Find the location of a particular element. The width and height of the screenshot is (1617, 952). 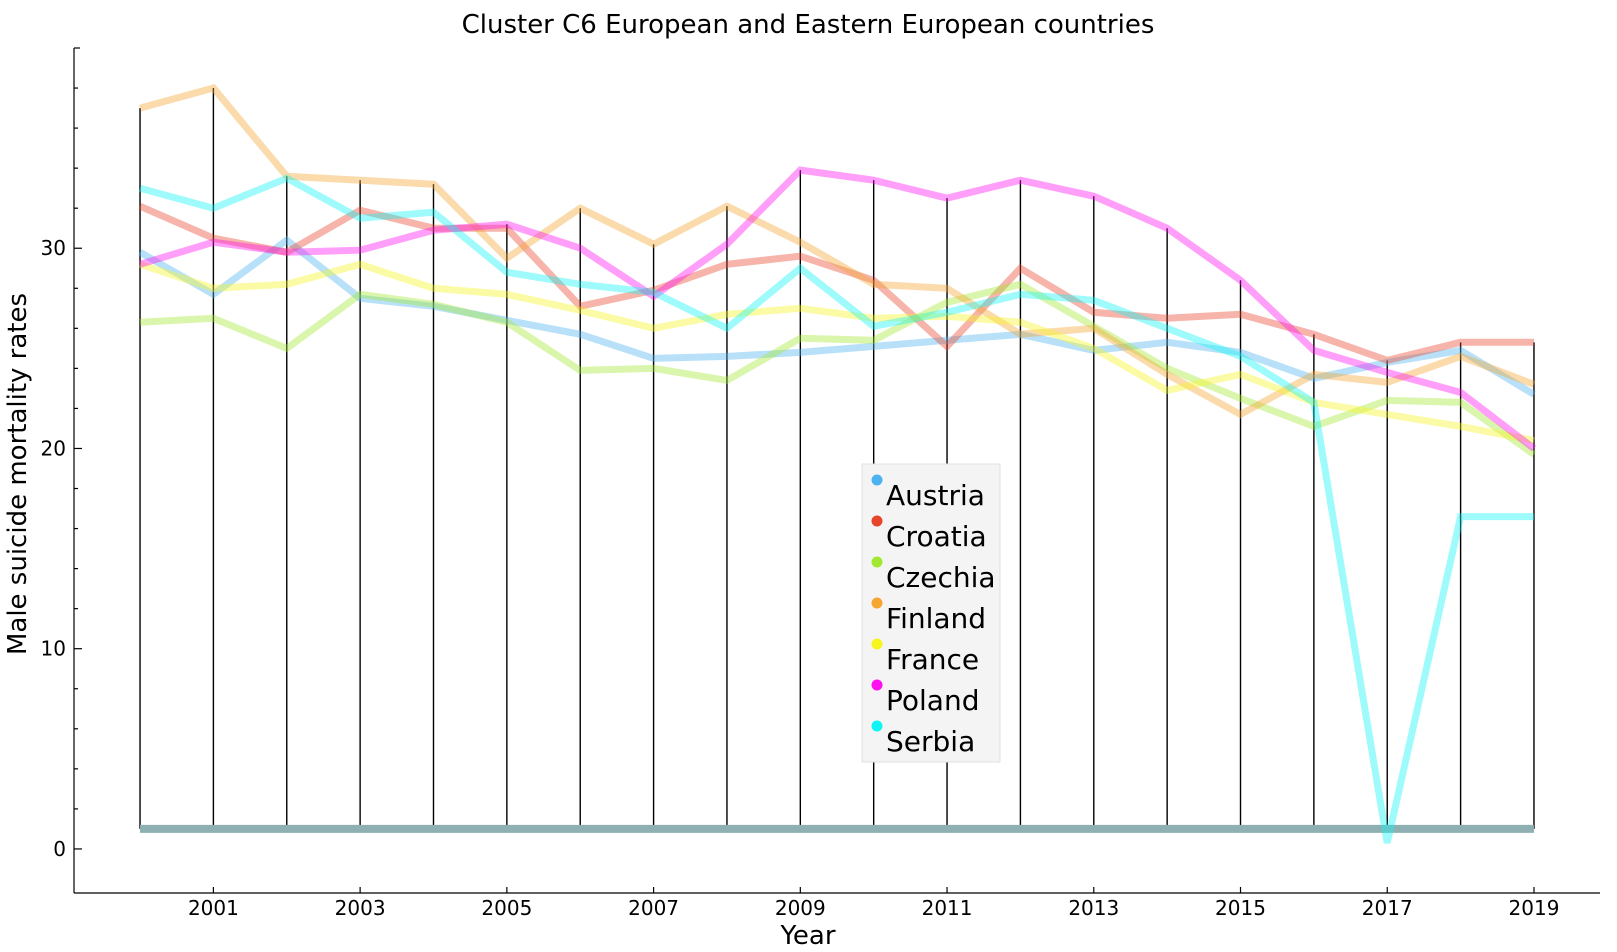

x-ticks: 2001 2003 2005 2007 2009 2011 2013 2015 2017 2019 is located at coordinates (873, 903).